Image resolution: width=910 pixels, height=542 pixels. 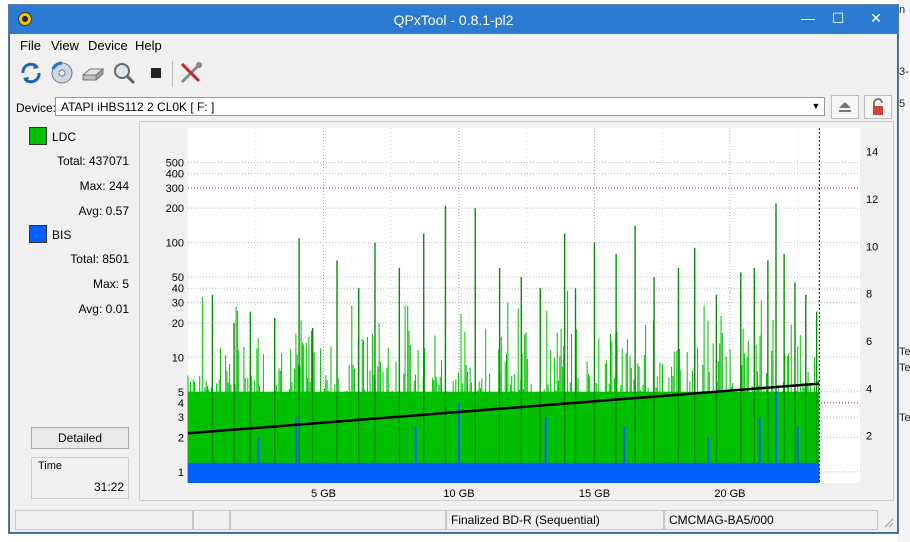 I want to click on ldc-label: LDC, so click(x=64, y=137).